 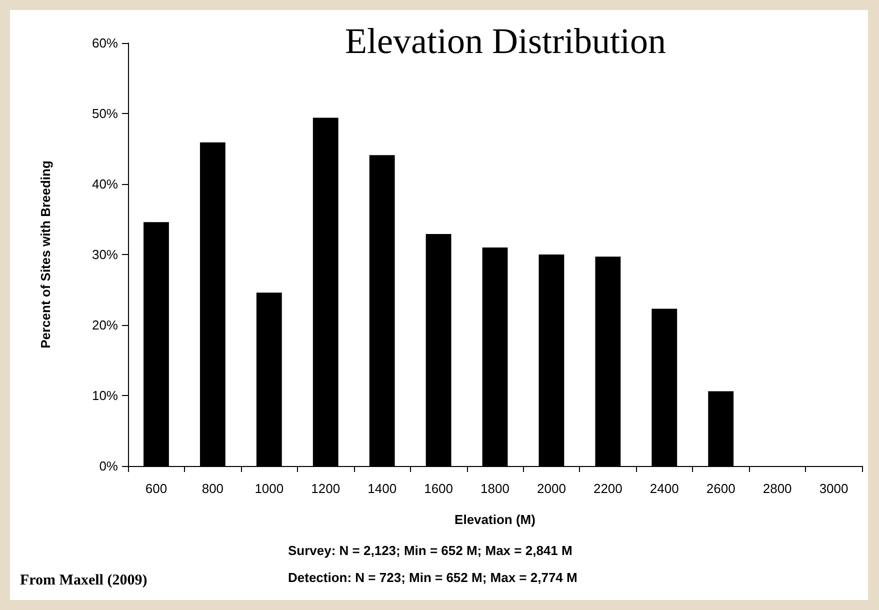 What do you see at coordinates (495, 488) in the screenshot?
I see `x-tick-label: 1800` at bounding box center [495, 488].